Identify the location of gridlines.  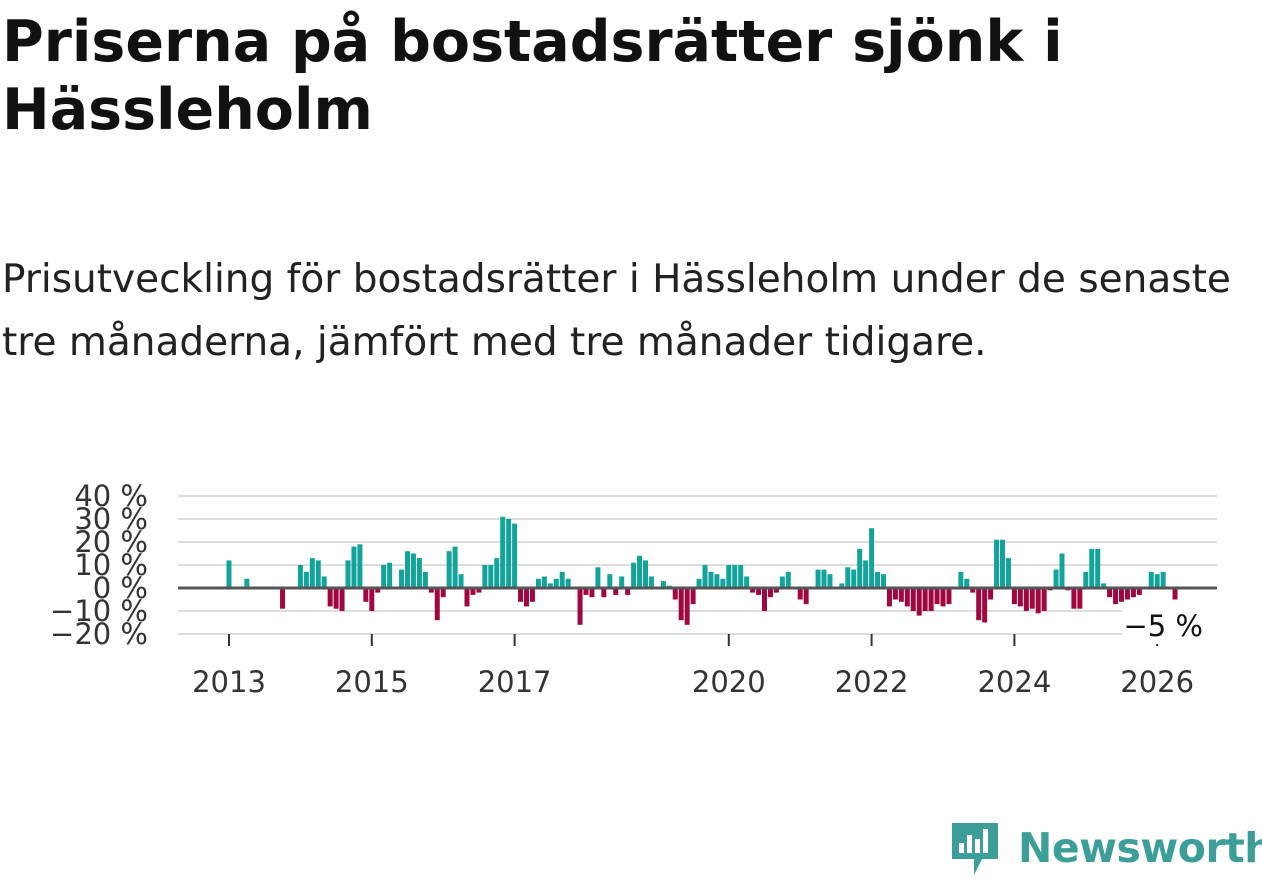
(697, 565).